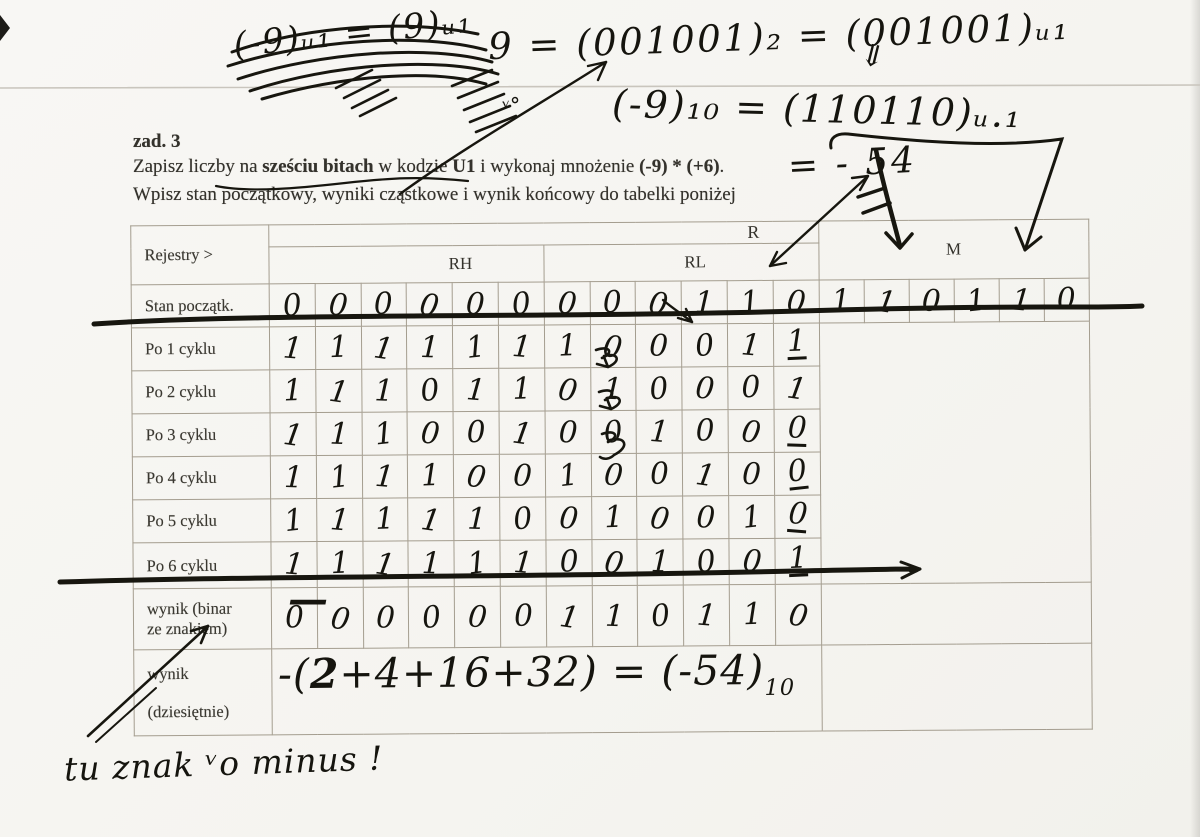 This screenshot has width=1200, height=837. I want to click on task-heading: zad. 3, so click(157, 141).